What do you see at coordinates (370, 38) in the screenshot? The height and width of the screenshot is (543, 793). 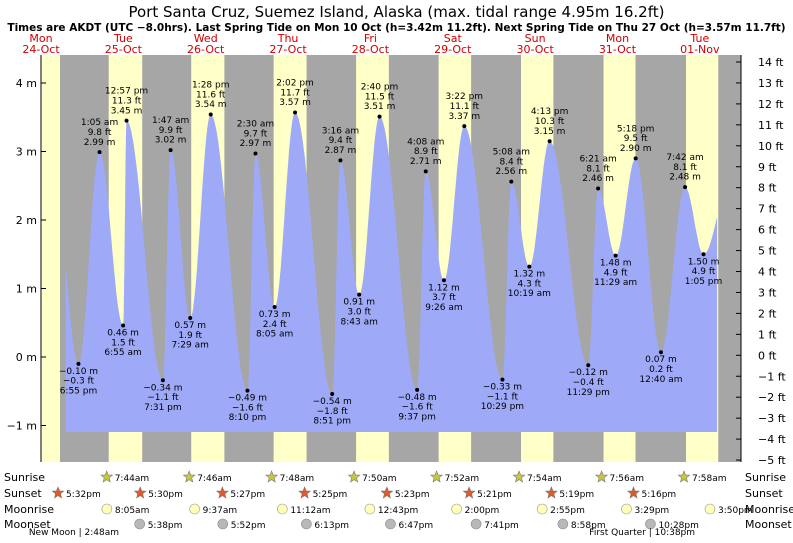 I see `day-weekday-label: Fri` at bounding box center [370, 38].